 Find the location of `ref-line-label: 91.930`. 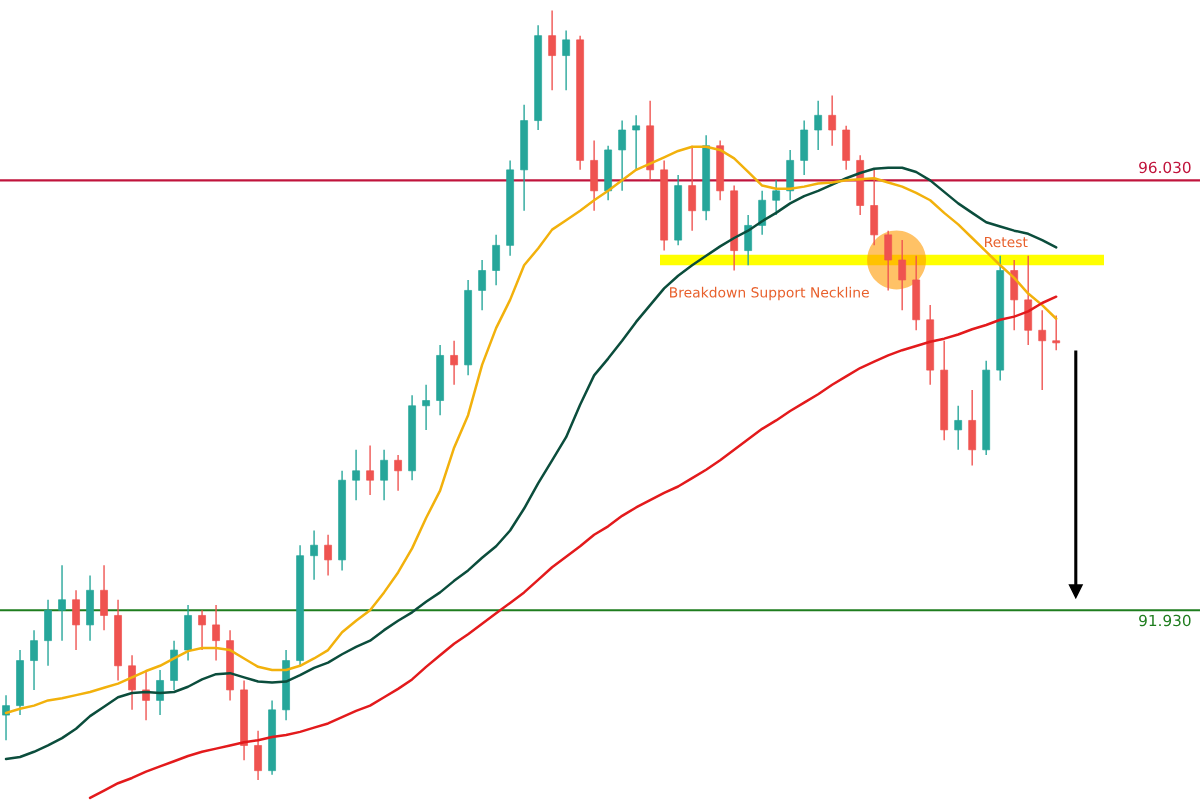

ref-line-label: 91.930 is located at coordinates (1165, 620).